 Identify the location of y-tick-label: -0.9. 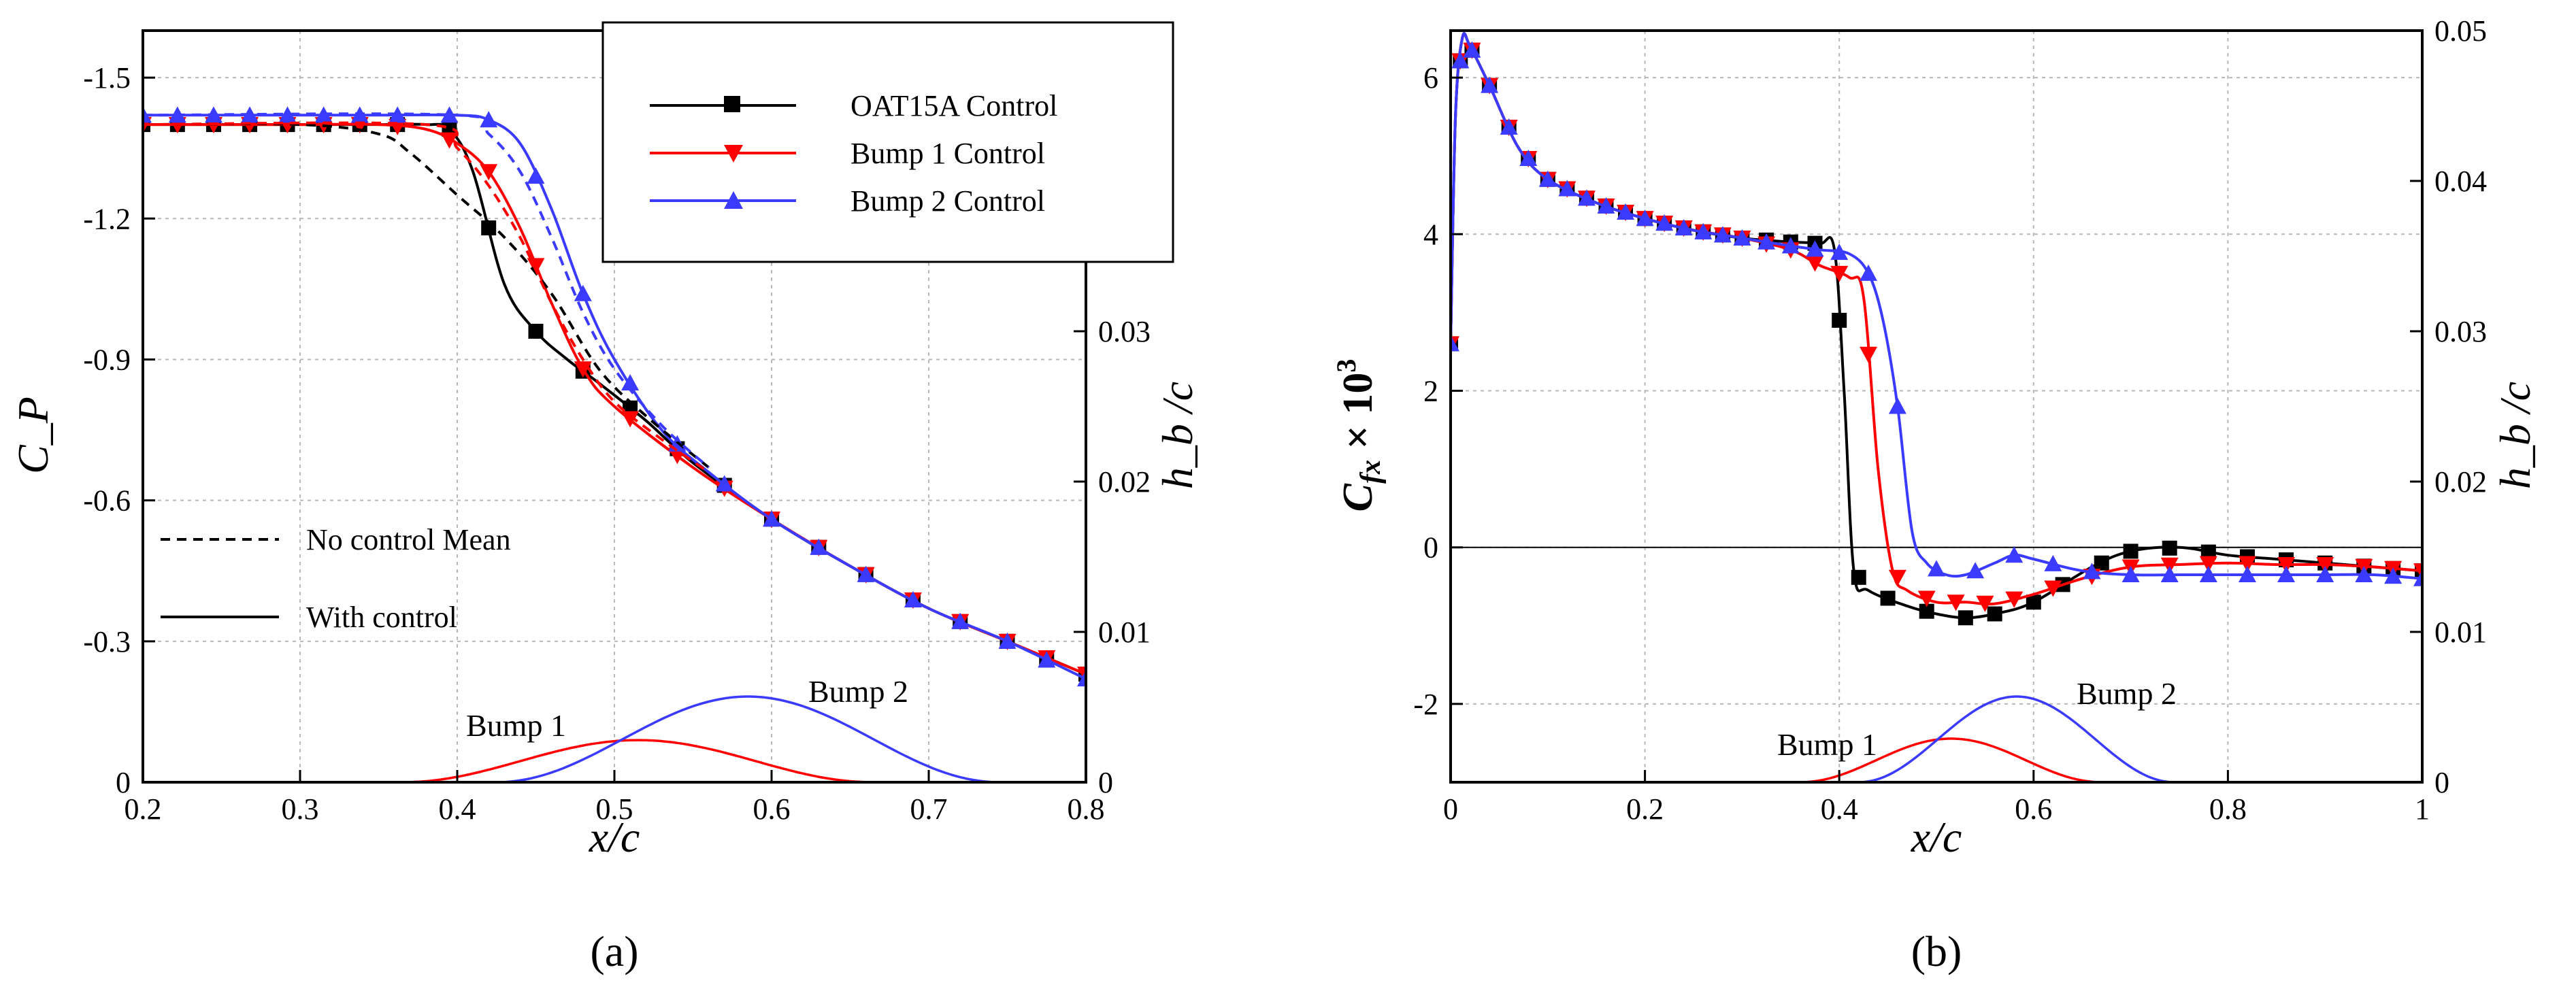
(107, 360).